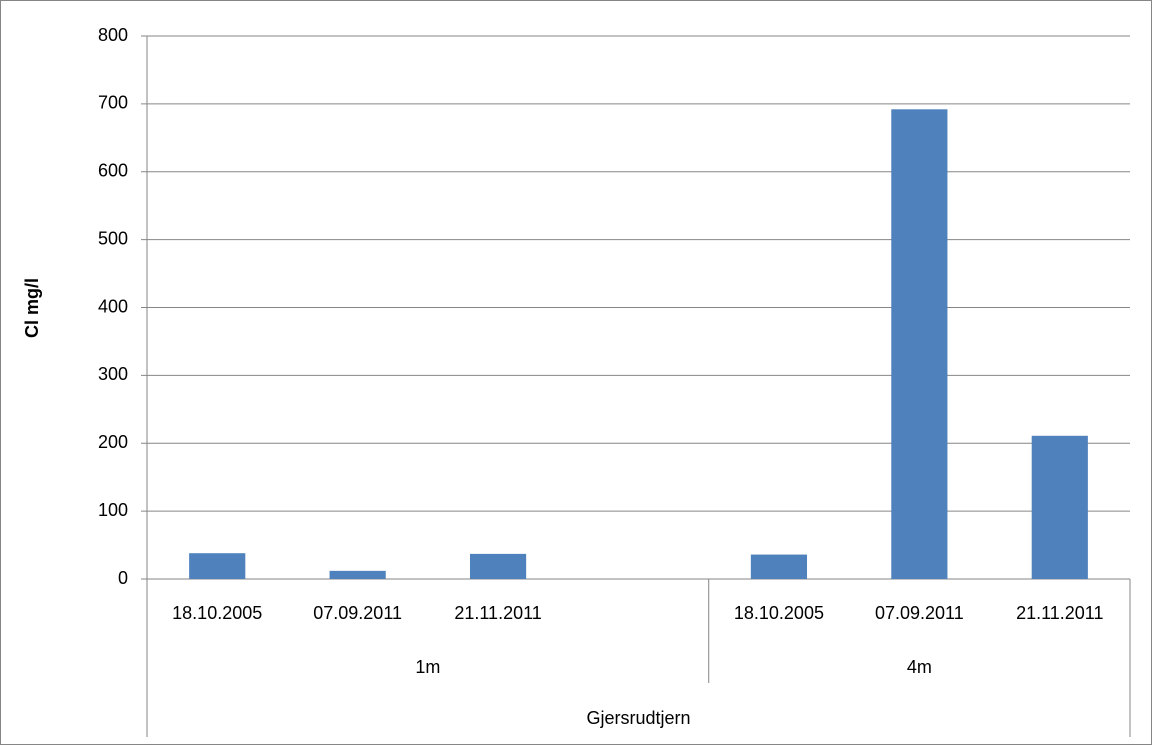 This screenshot has height=745, width=1152. I want to click on y-tick-label: 0, so click(123, 578).